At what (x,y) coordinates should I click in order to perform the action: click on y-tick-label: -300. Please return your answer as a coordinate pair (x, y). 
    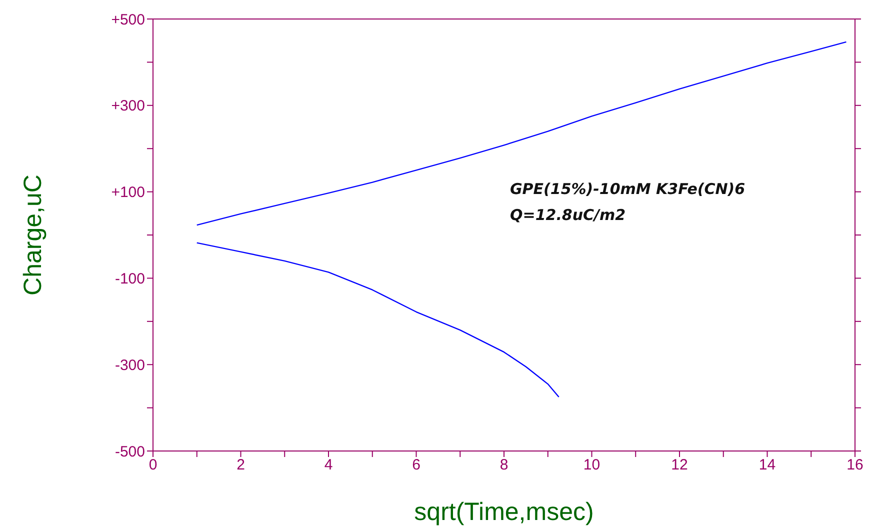
    Looking at the image, I should click on (129, 365).